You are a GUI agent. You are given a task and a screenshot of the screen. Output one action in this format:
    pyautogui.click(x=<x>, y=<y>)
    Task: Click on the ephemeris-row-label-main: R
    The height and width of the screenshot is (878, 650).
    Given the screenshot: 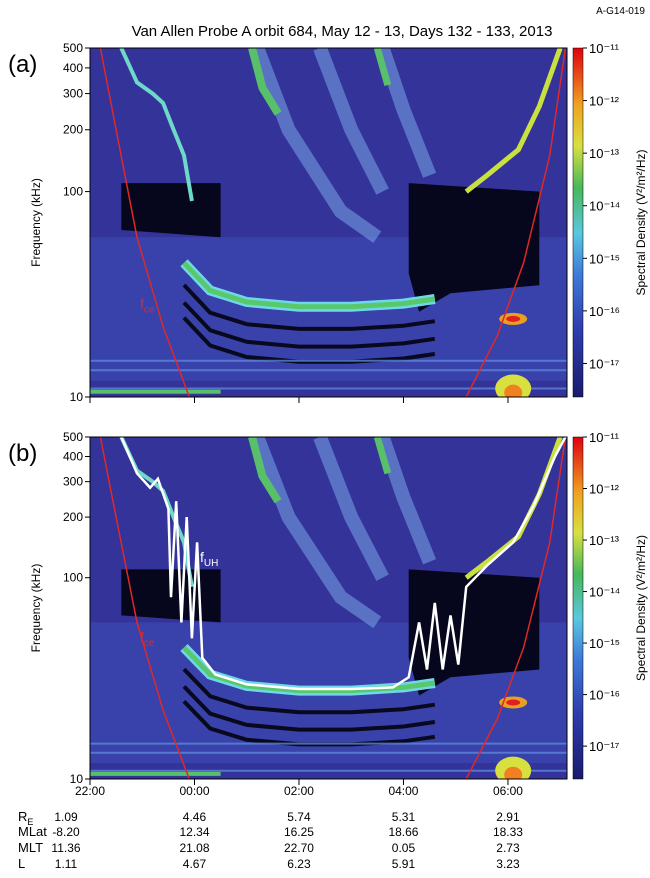 What is the action you would take?
    pyautogui.click(x=22, y=816)
    